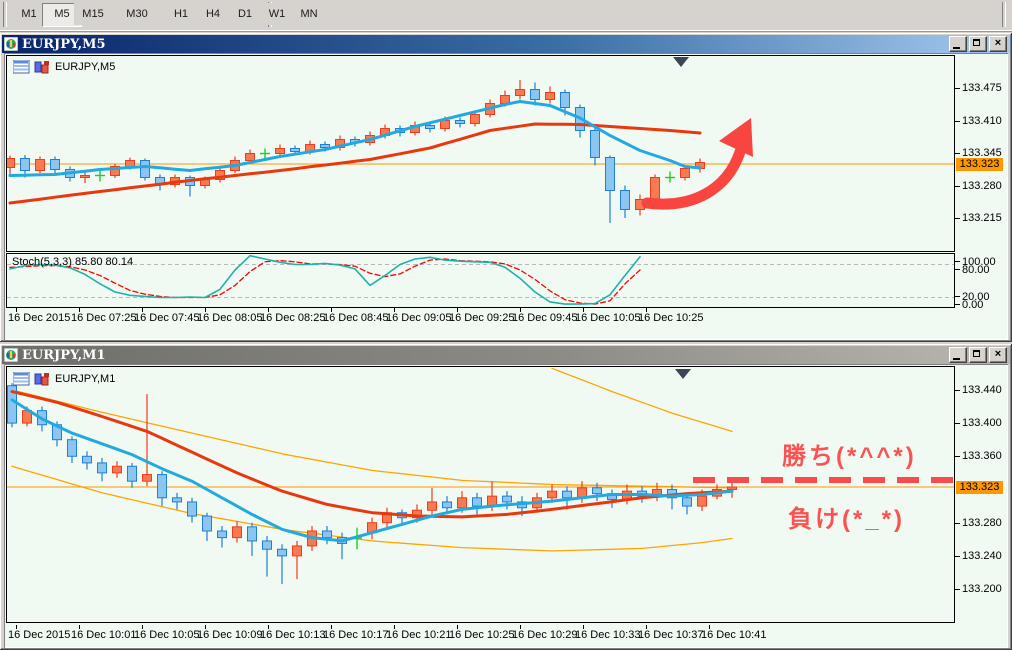 The width and height of the screenshot is (1012, 650). Describe the element at coordinates (482, 318) in the screenshot. I see `time-axis-label: 16 Dec 09:25` at that location.